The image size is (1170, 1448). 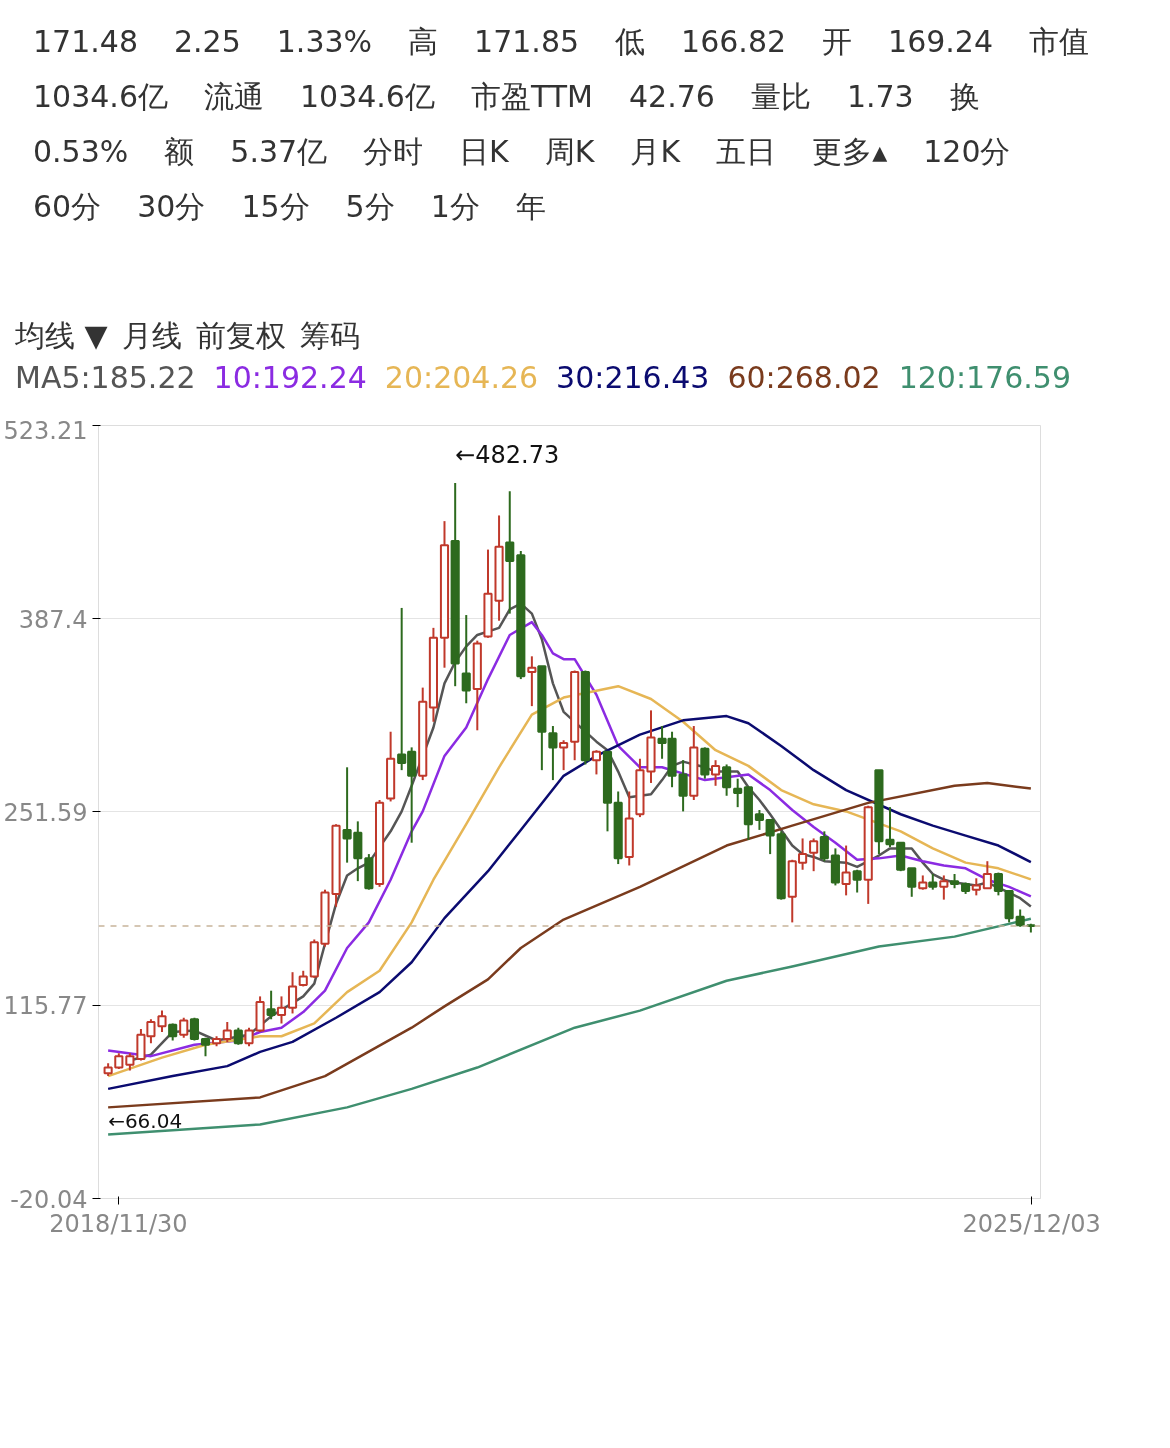 What do you see at coordinates (290, 377) in the screenshot?
I see `text: 10:192.24` at bounding box center [290, 377].